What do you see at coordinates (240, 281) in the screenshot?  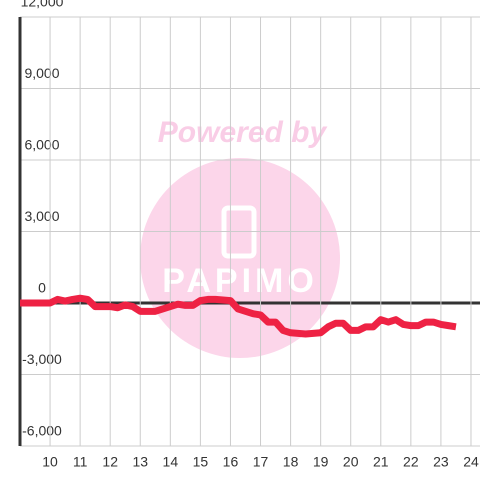 I see `watermark-bottom: PAPIMO` at bounding box center [240, 281].